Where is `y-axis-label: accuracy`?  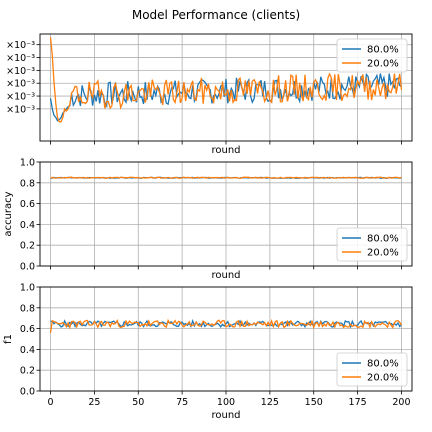 y-axis-label: accuracy is located at coordinates (8, 213).